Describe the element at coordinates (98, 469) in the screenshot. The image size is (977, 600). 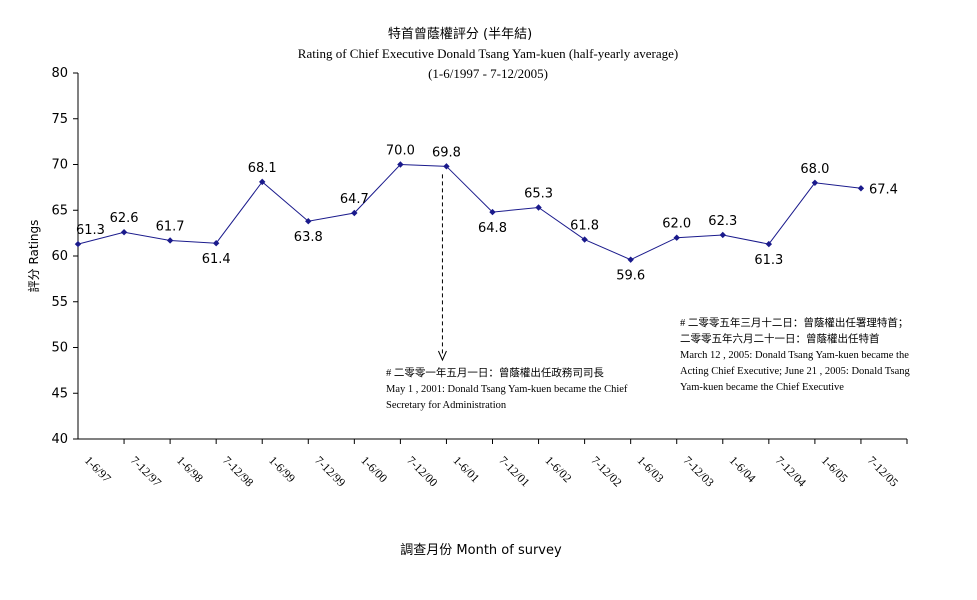
I see `x-tick-label: 1-6/97` at that location.